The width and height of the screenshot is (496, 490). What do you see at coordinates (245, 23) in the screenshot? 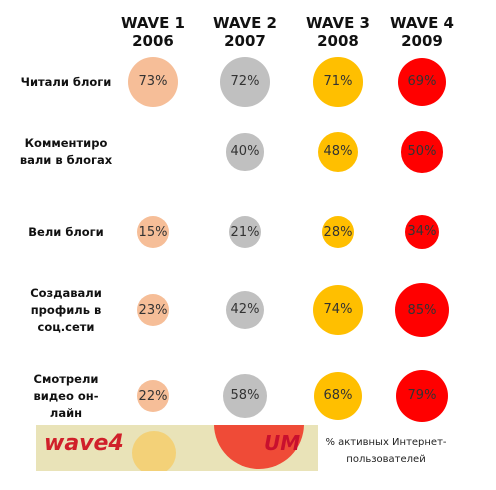
I see `wave-name: WAVE 2` at bounding box center [245, 23].